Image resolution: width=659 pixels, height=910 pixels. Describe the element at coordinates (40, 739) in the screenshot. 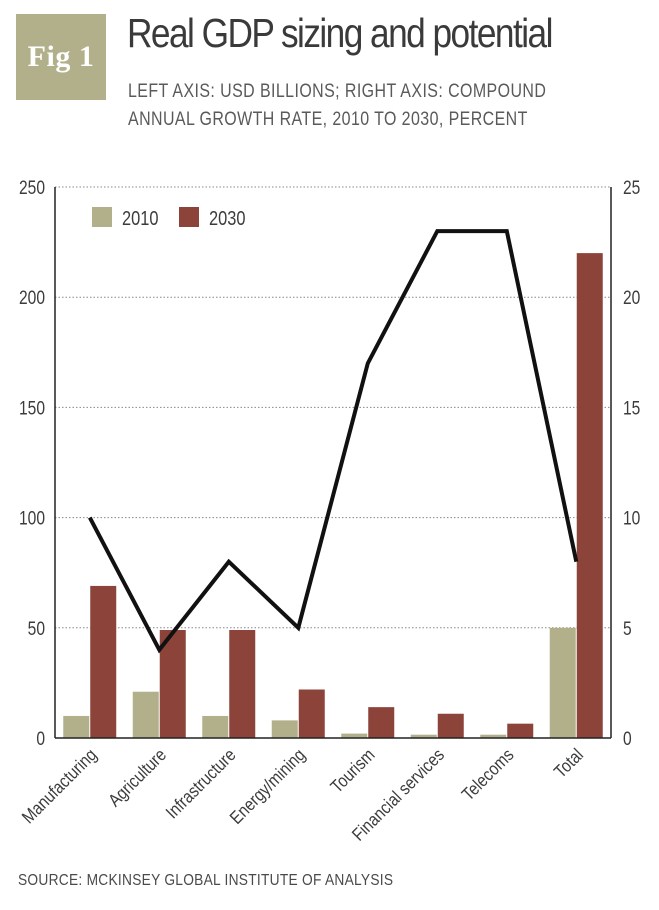

I see `left-tick-label: 0` at that location.